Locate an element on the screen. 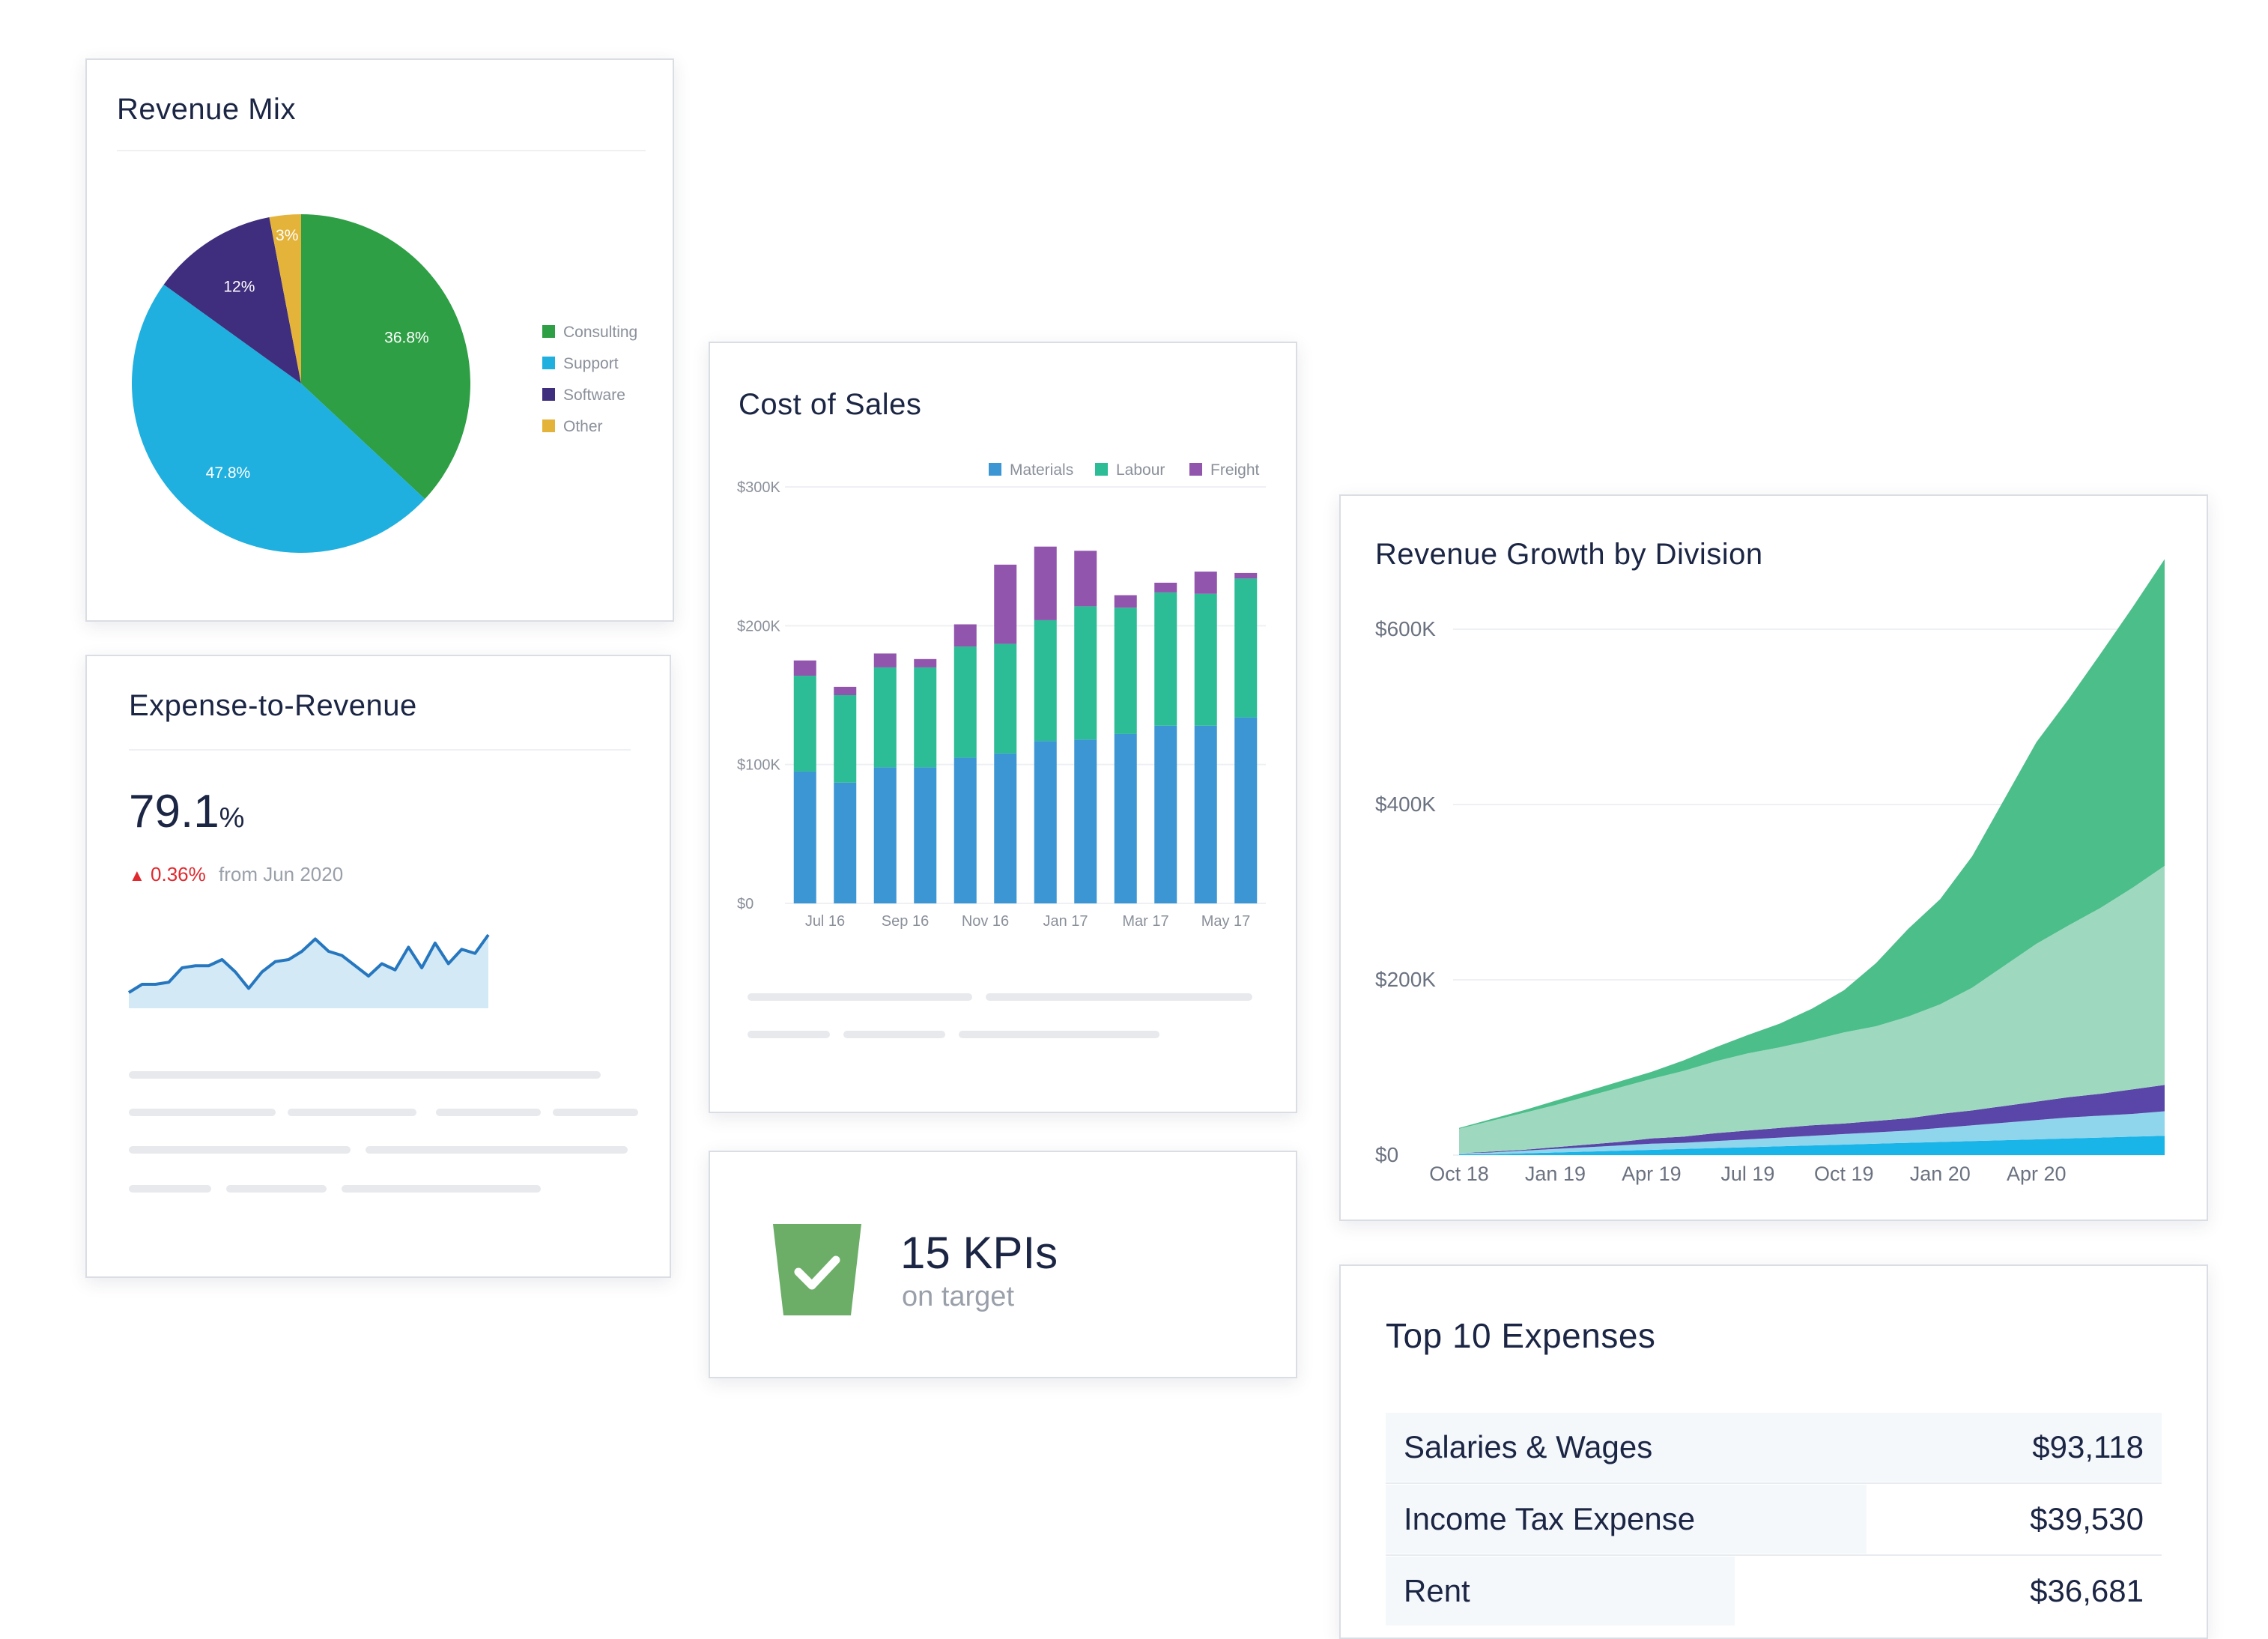 Image resolution: width=2268 pixels, height=1639 pixels. expense-ratio-unit: % is located at coordinates (232, 818).